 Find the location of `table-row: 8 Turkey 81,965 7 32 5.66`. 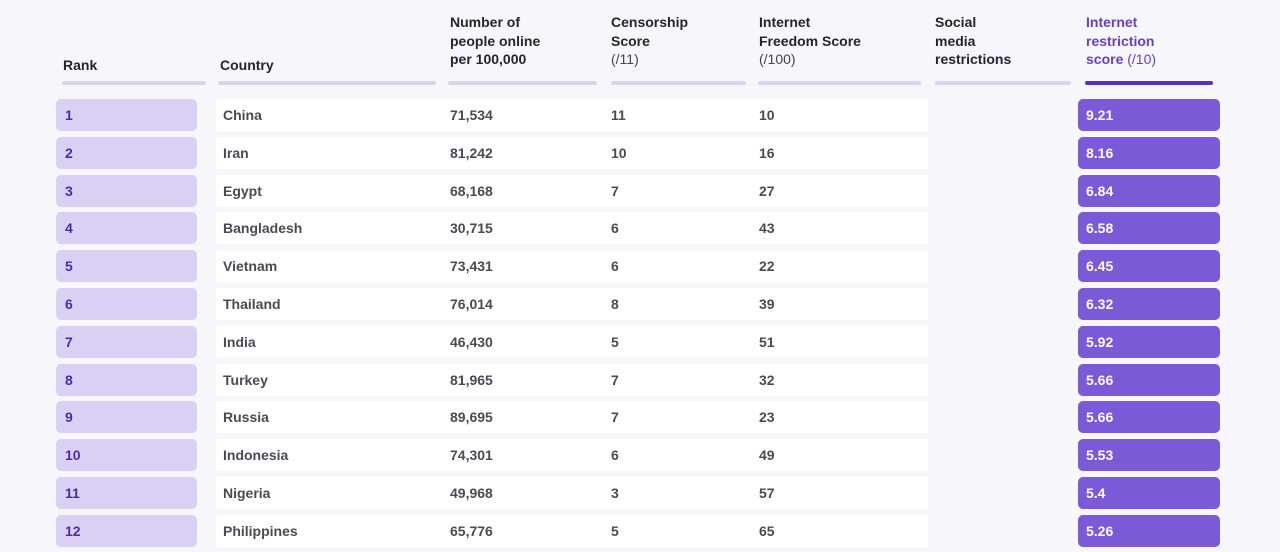

table-row: 8 Turkey 81,965 7 32 5.66 is located at coordinates (640, 379).